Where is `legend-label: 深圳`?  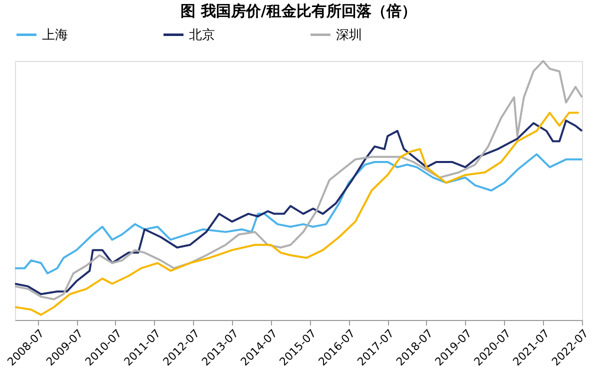 legend-label: 深圳 is located at coordinates (349, 35).